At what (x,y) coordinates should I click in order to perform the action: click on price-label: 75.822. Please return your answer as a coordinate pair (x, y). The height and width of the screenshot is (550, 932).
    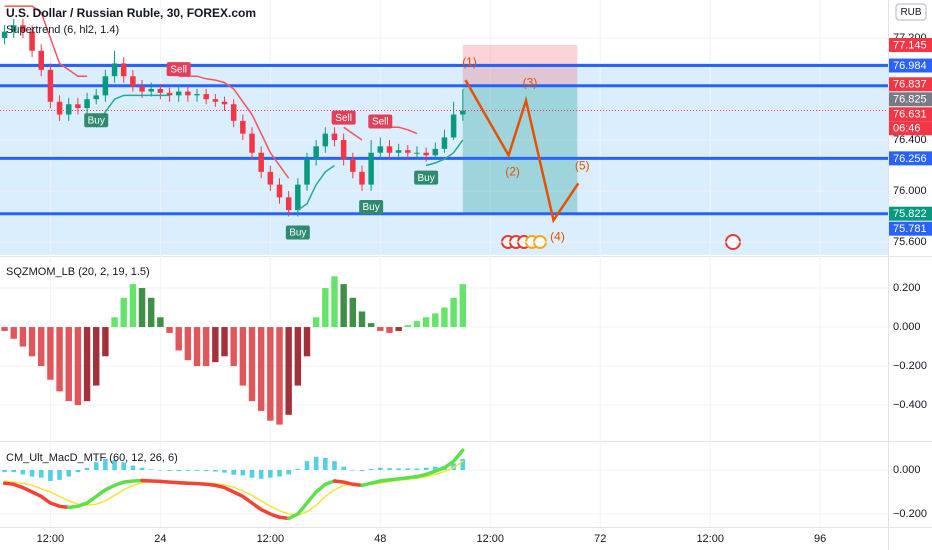
    Looking at the image, I should click on (910, 214).